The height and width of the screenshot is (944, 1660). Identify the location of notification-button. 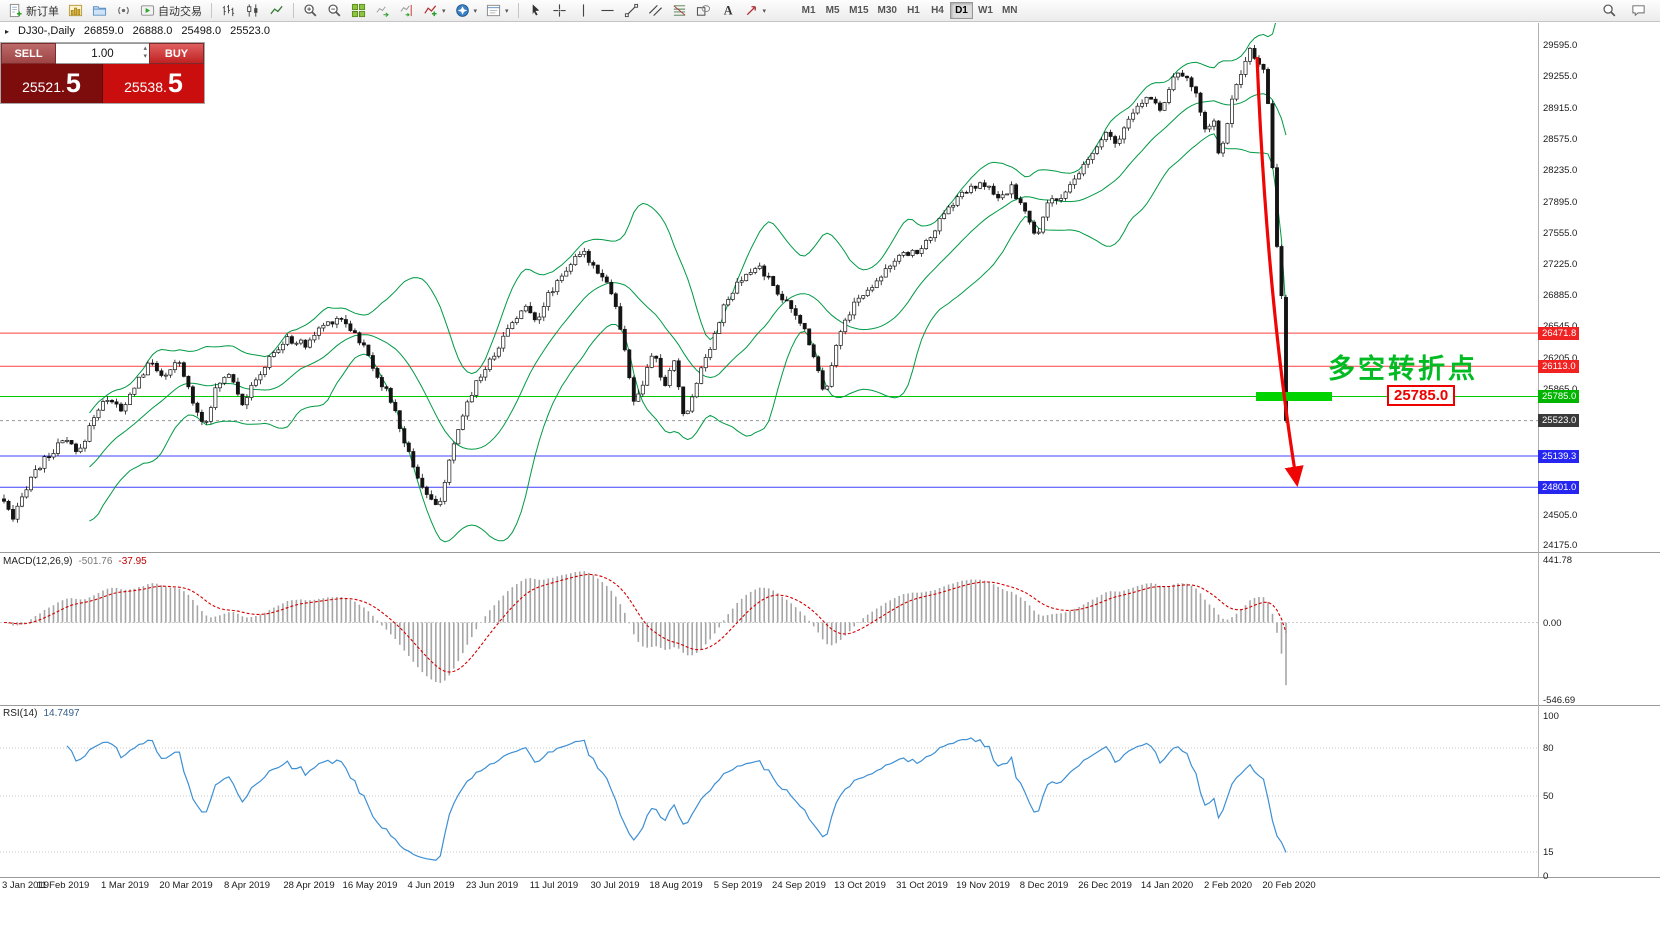
(123, 11).